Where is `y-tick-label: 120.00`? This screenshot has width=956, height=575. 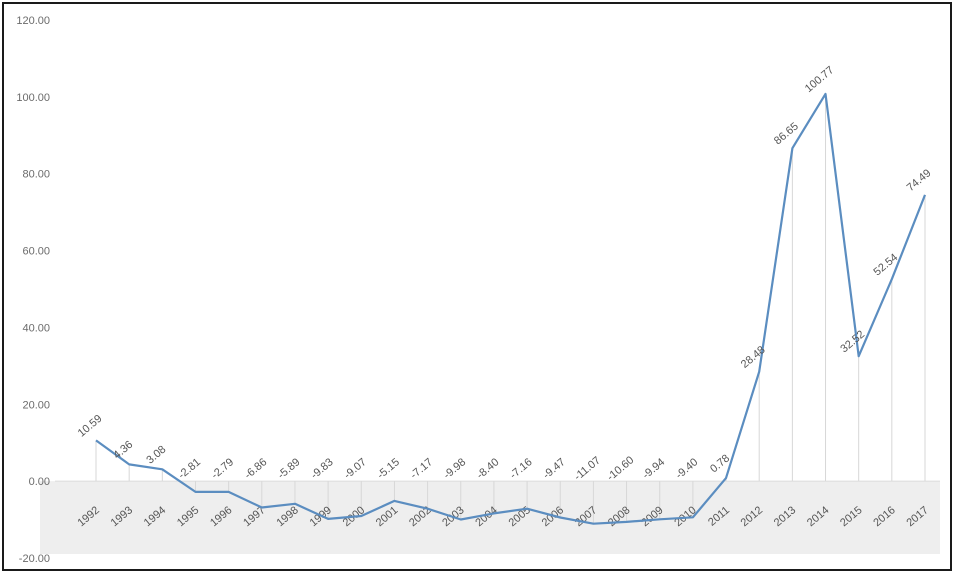 y-tick-label: 120.00 is located at coordinates (33, 21).